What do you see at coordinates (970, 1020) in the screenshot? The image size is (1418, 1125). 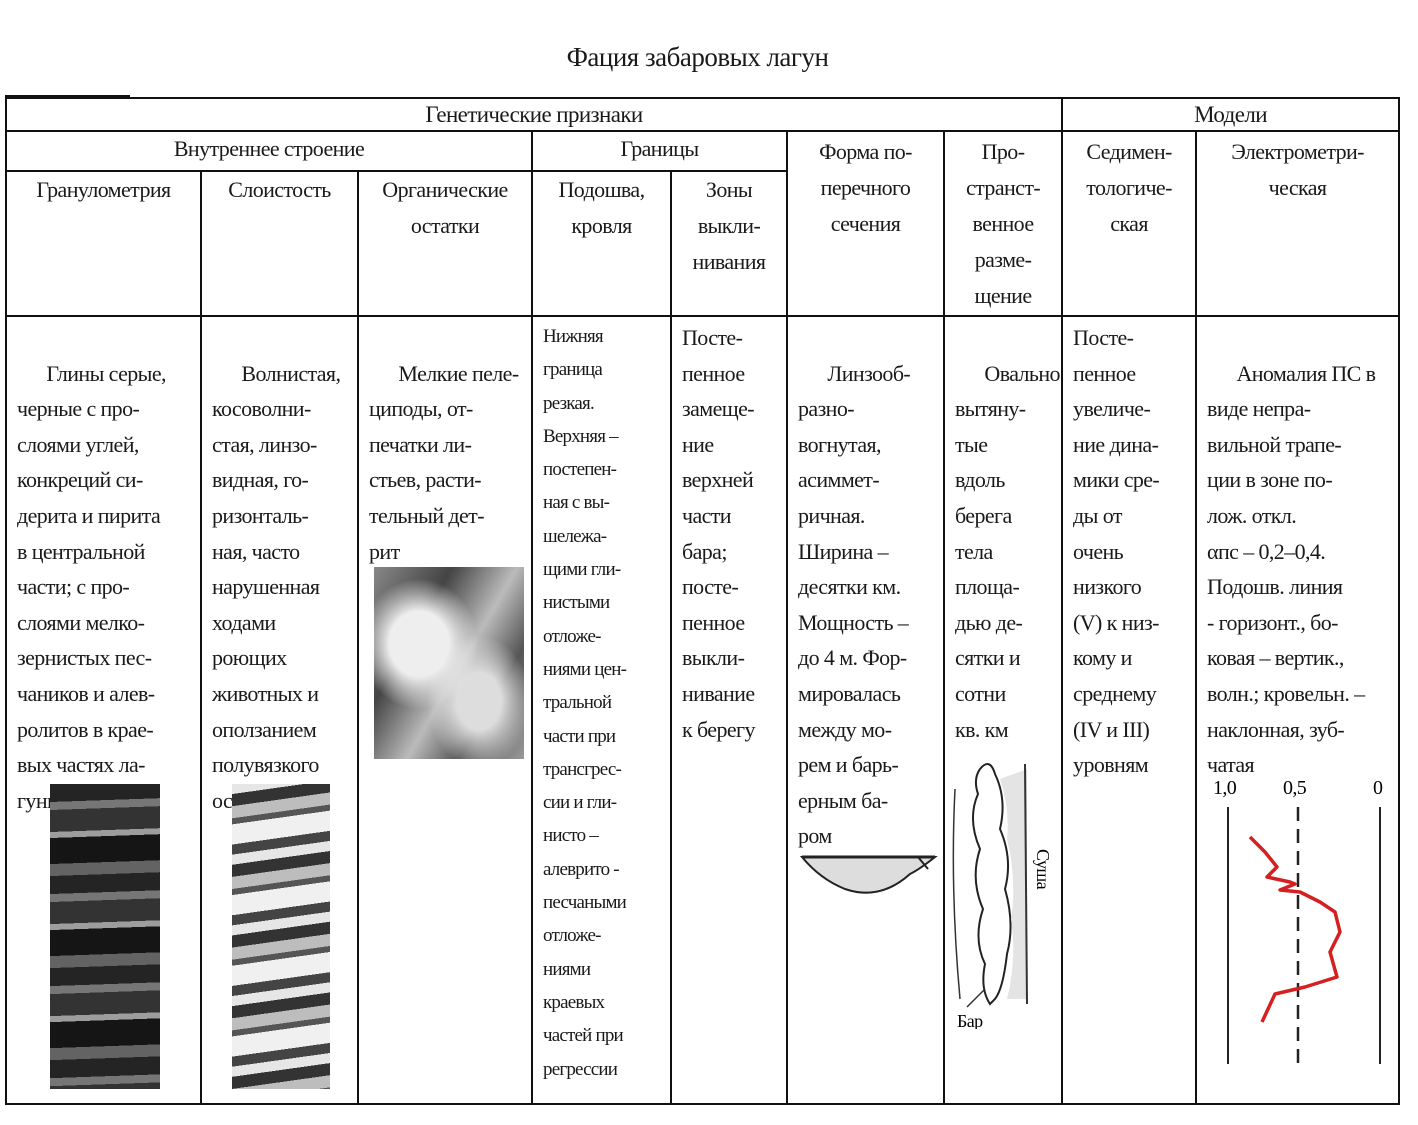 I see `bar-label: Бар` at bounding box center [970, 1020].